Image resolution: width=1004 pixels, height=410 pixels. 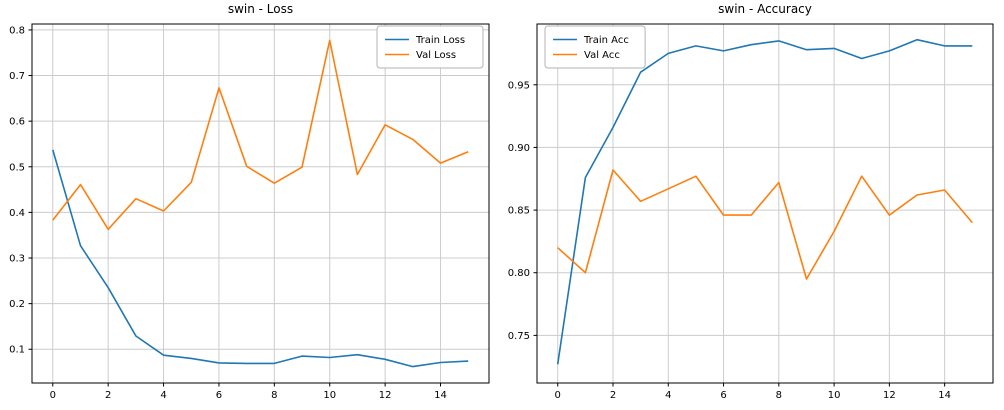 I want to click on y-tick-label: 0.85, so click(x=519, y=211).